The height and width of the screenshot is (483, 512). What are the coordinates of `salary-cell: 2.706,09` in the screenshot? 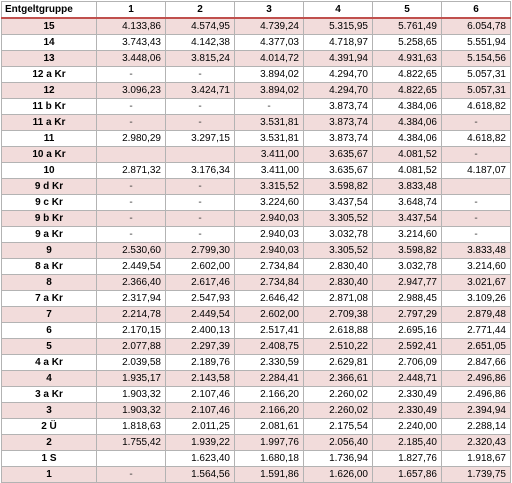 It's located at (407, 362).